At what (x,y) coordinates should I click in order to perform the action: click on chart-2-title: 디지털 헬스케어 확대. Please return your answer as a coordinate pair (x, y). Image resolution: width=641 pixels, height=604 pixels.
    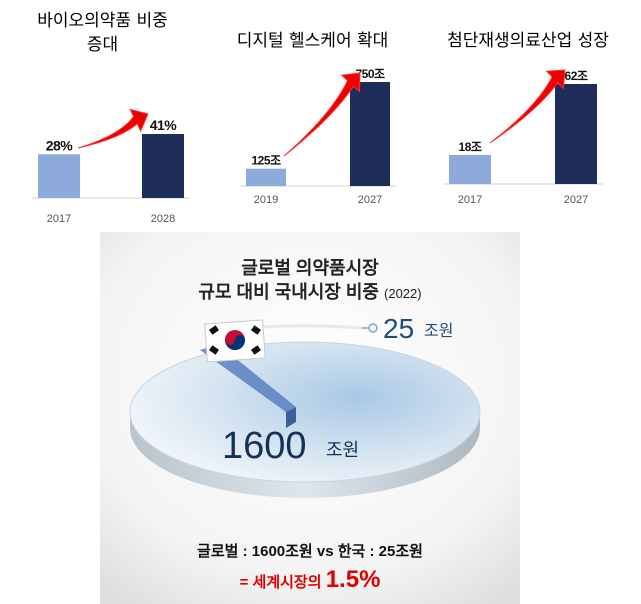
    Looking at the image, I should click on (312, 41).